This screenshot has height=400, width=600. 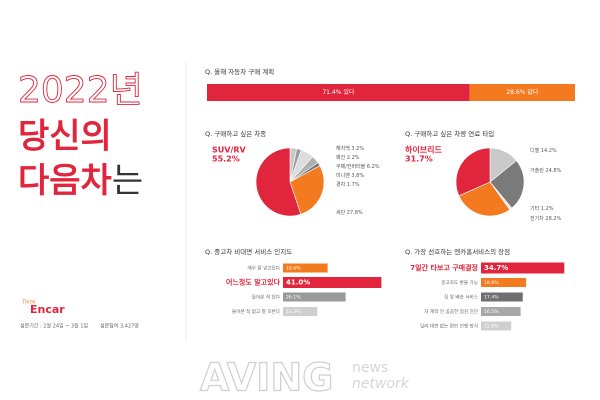 I want to click on value-label: 34.7%, so click(x=496, y=268).